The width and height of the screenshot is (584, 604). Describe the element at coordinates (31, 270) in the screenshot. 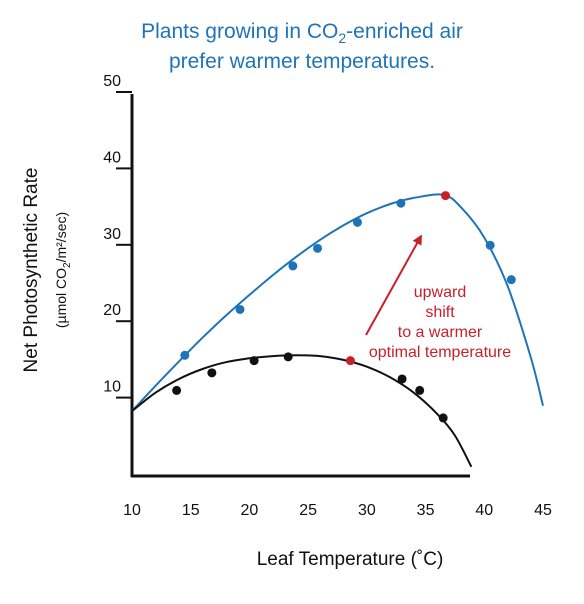

I see `y-axis-label: Net Photosynthetic Rate` at that location.